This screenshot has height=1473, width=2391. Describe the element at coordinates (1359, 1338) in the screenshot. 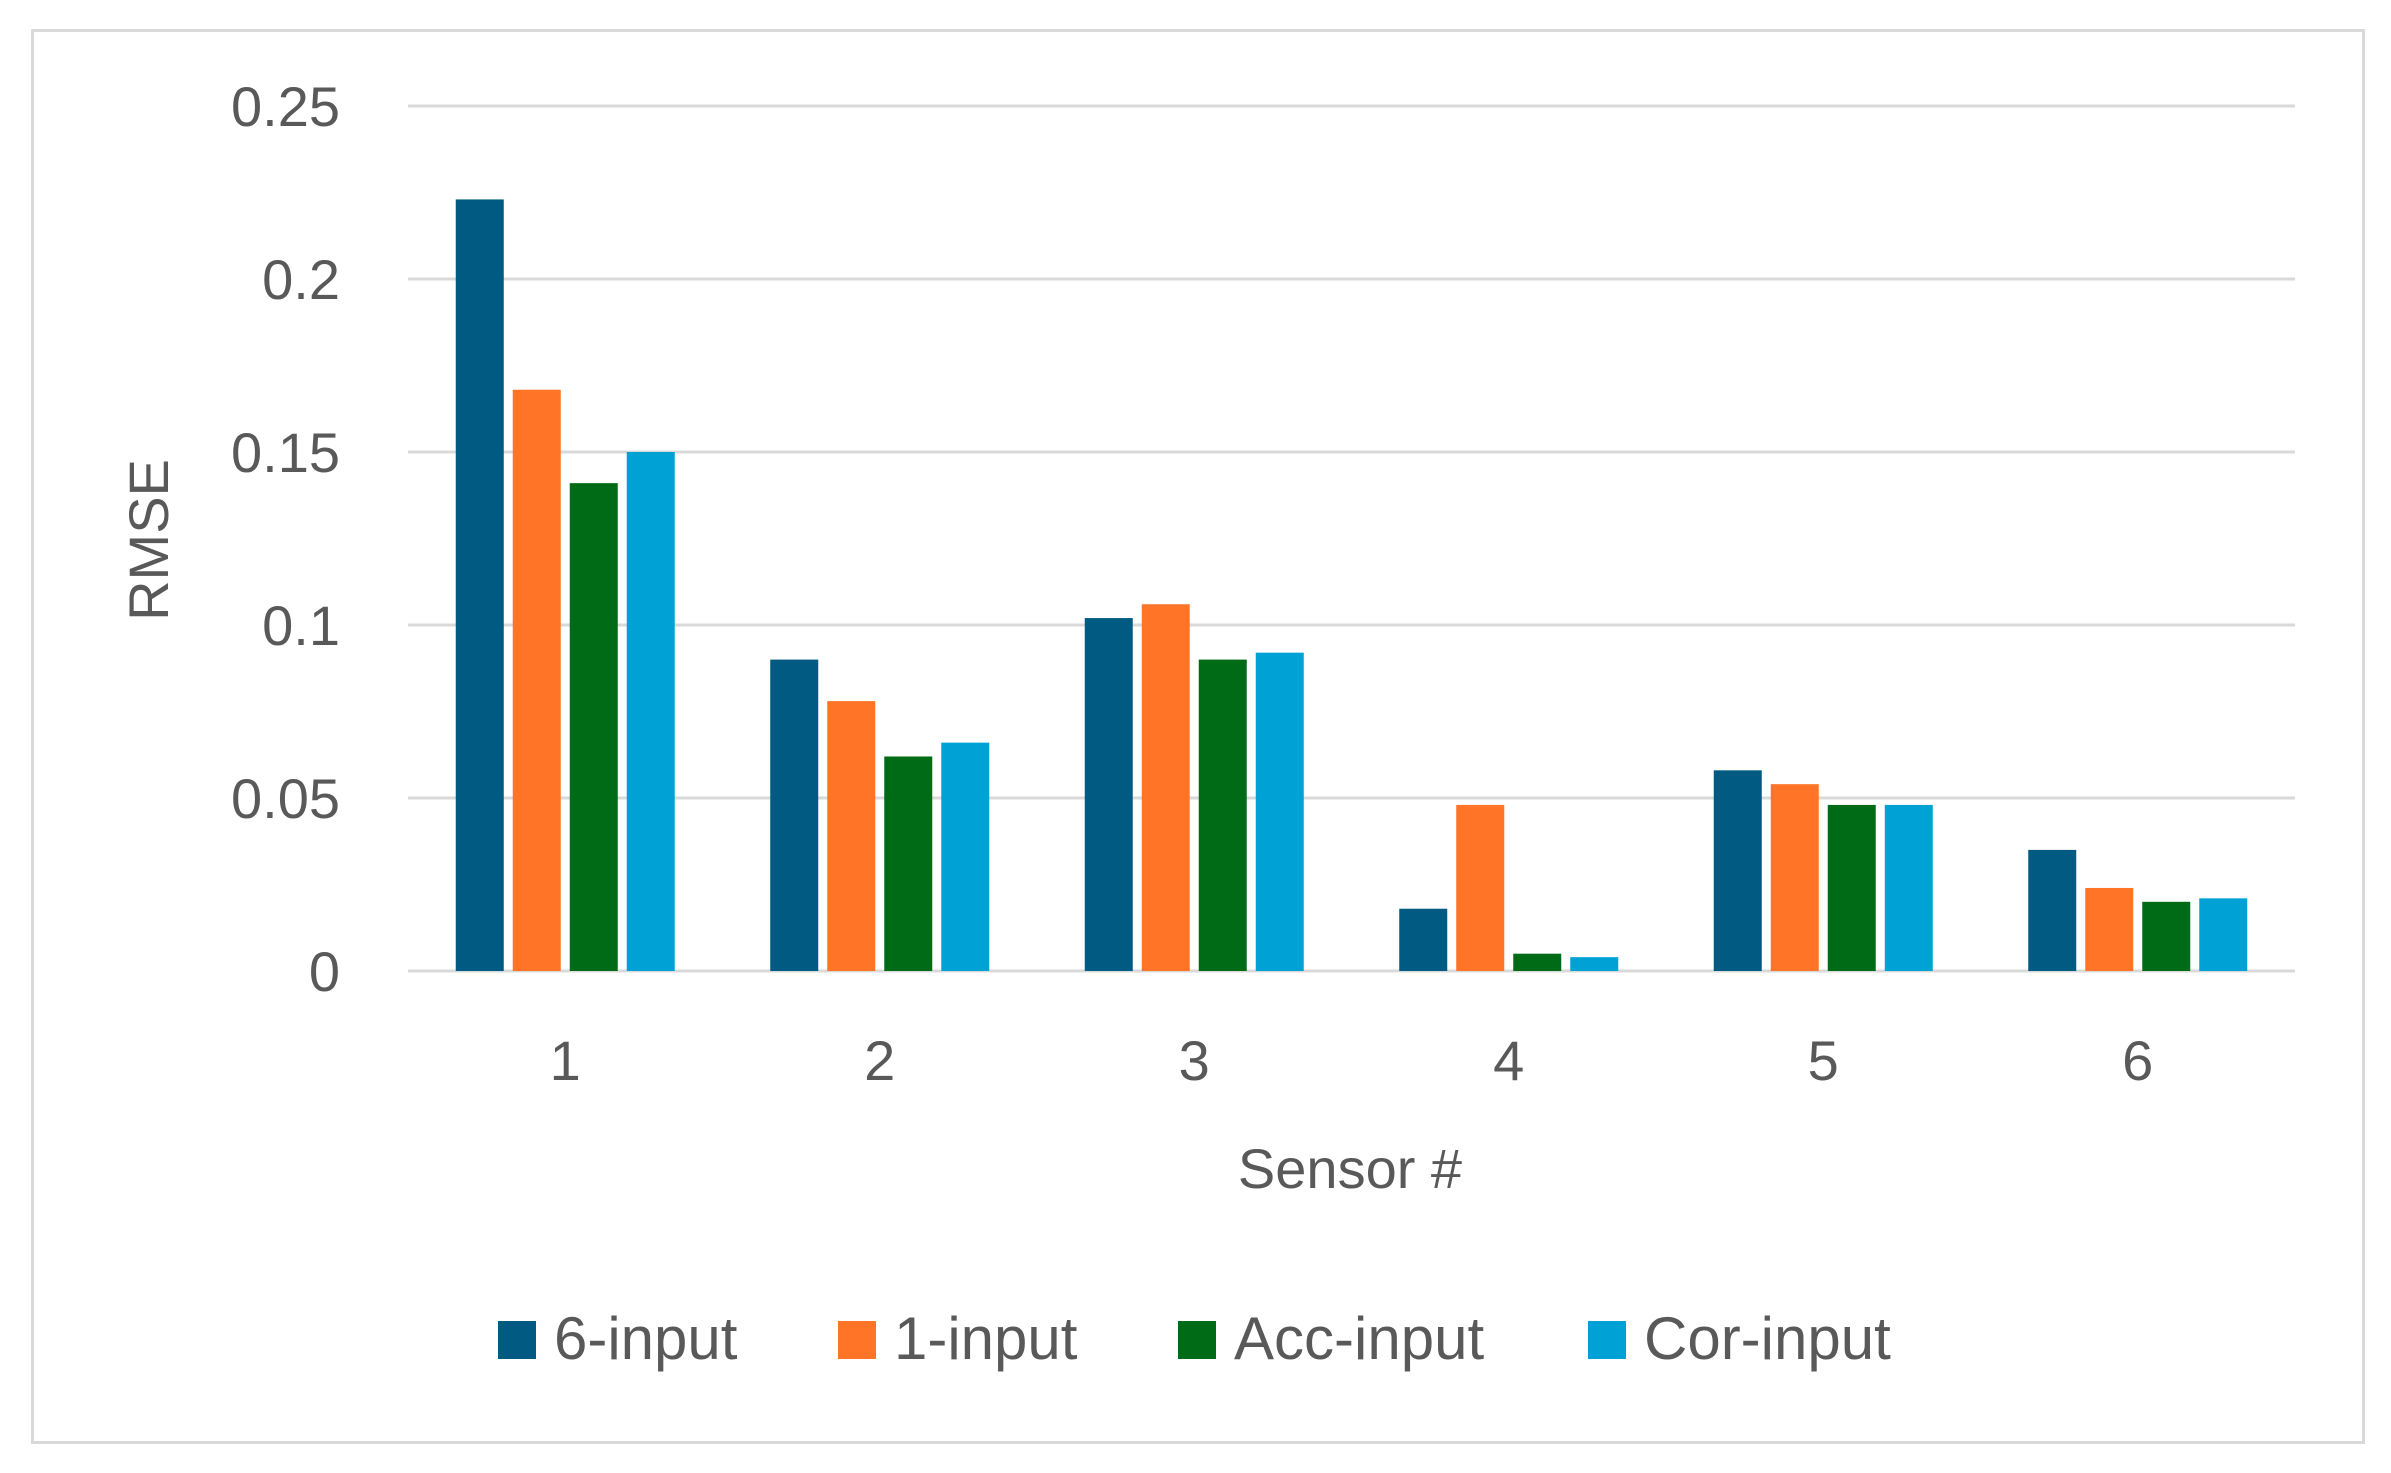

I see `legend-label-acc-input: Acc-input` at that location.